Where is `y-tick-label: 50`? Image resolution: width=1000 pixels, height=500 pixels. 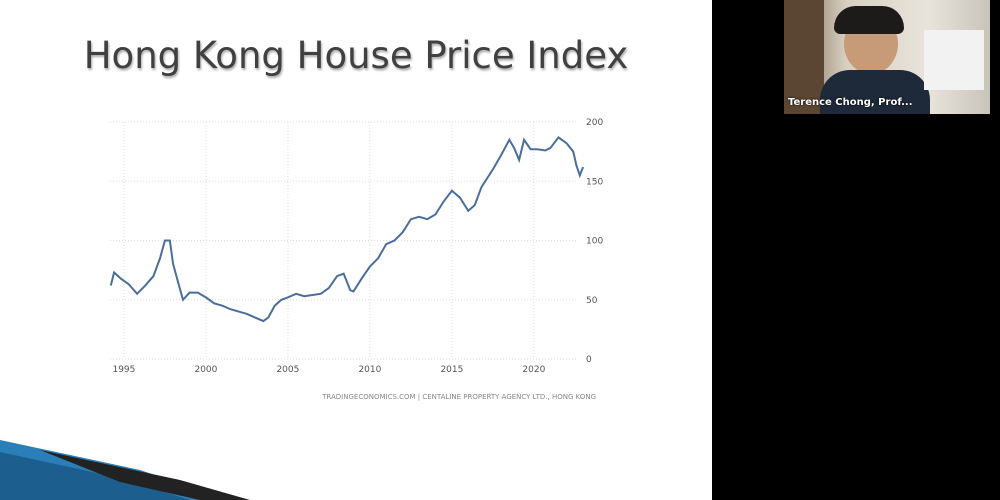
y-tick-label: 50 is located at coordinates (592, 301).